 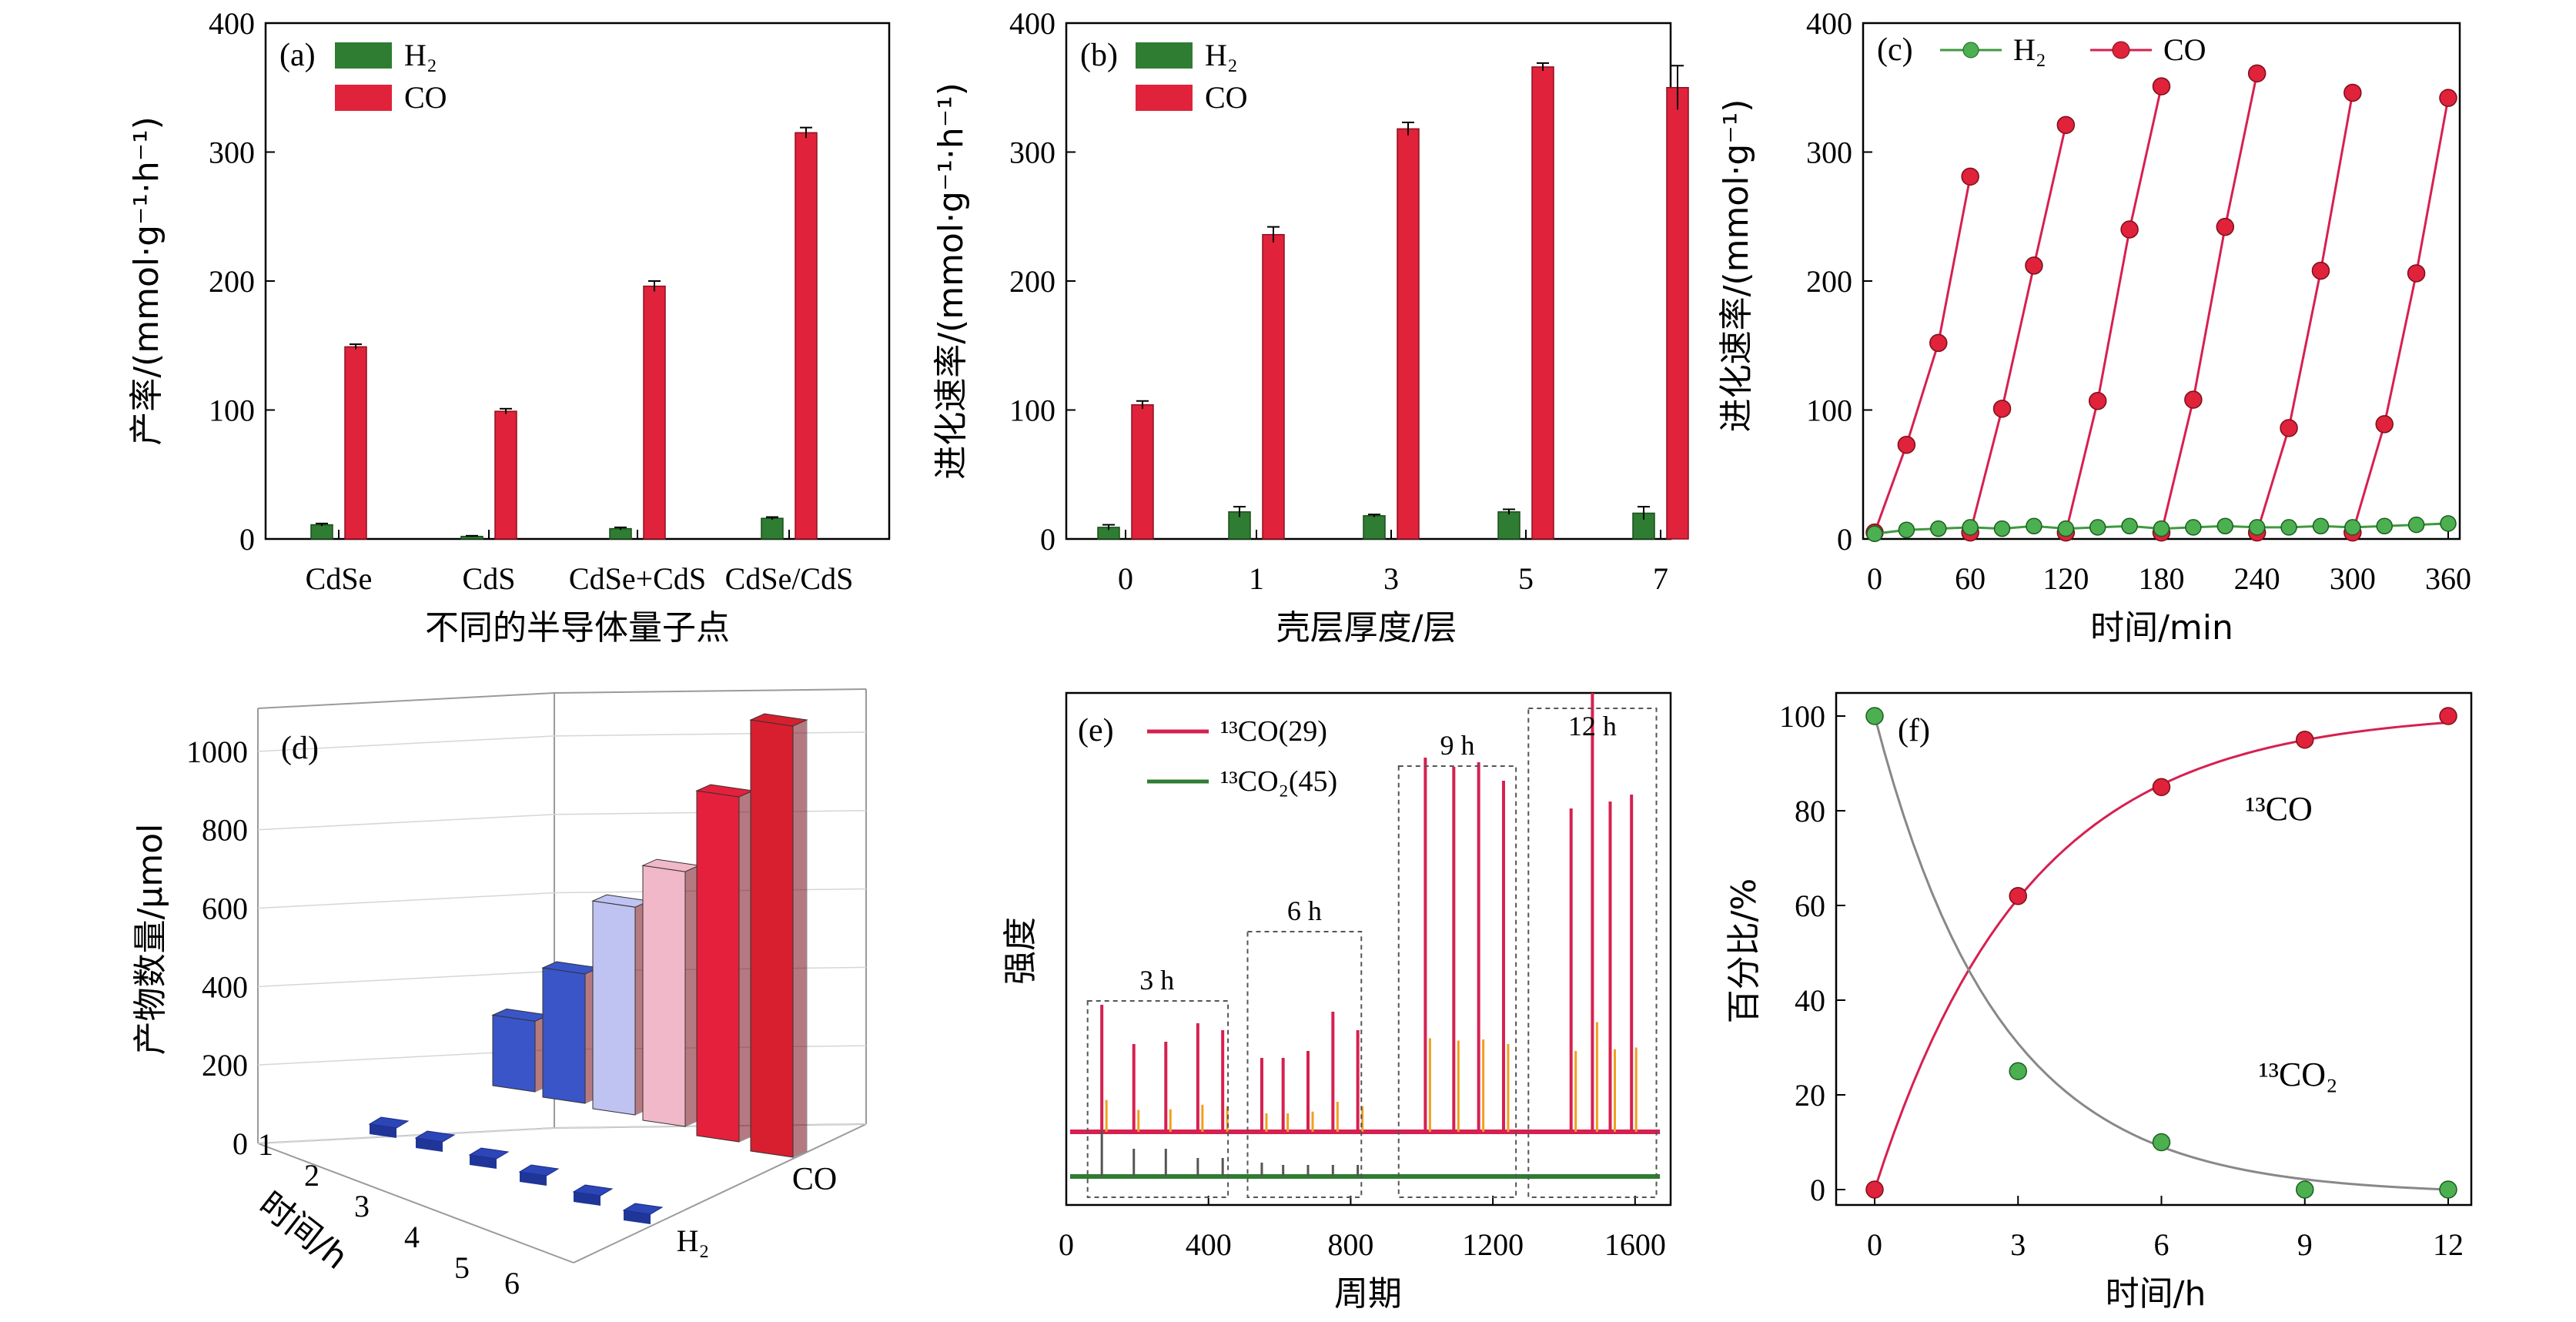 What do you see at coordinates (1221, 55) in the screenshot?
I see `legend-h2-label: H₂` at bounding box center [1221, 55].